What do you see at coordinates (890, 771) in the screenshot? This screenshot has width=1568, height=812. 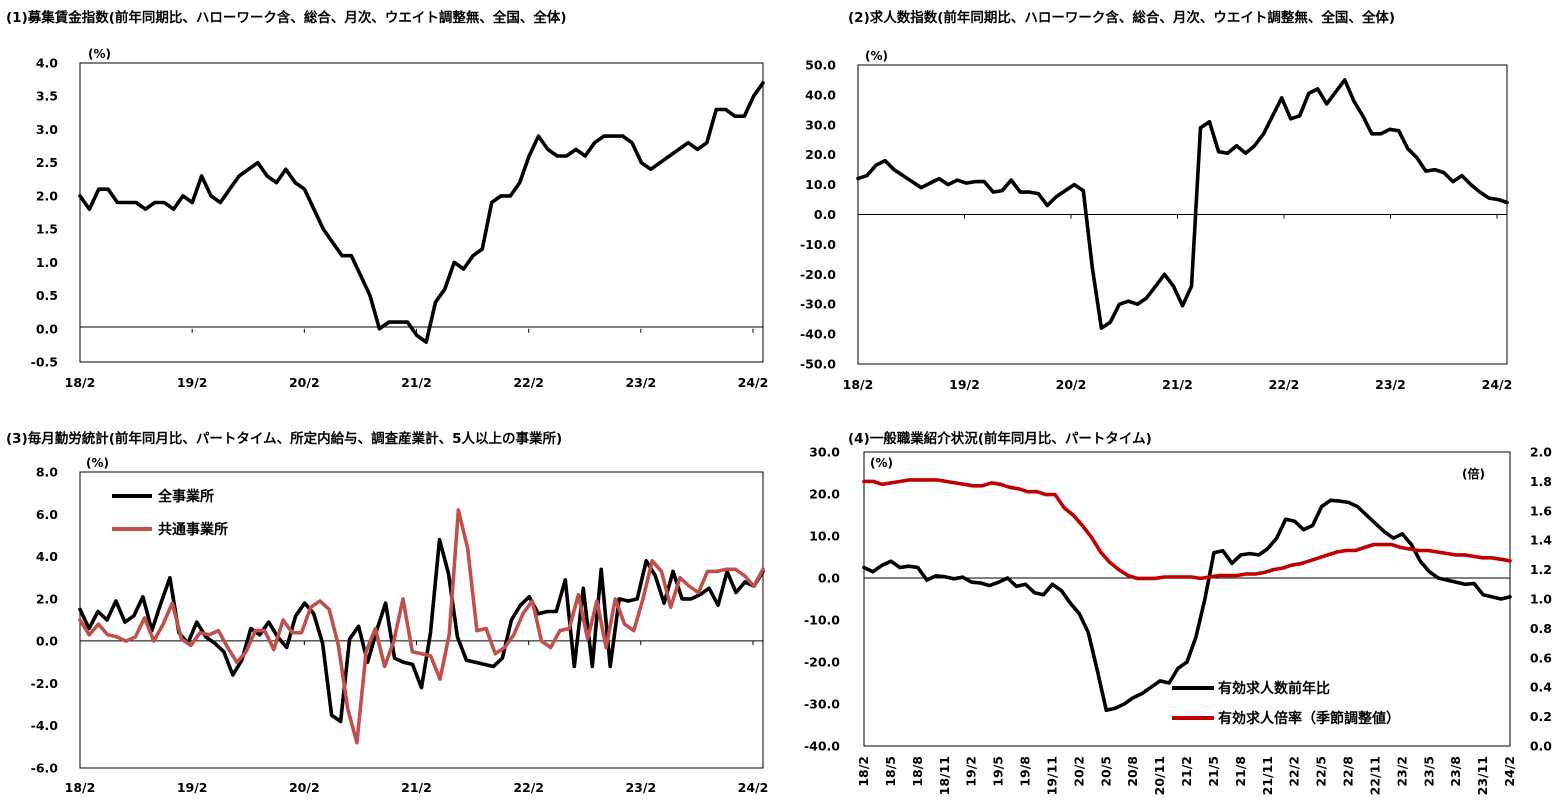 I see `x-tick-label: 18/5` at bounding box center [890, 771].